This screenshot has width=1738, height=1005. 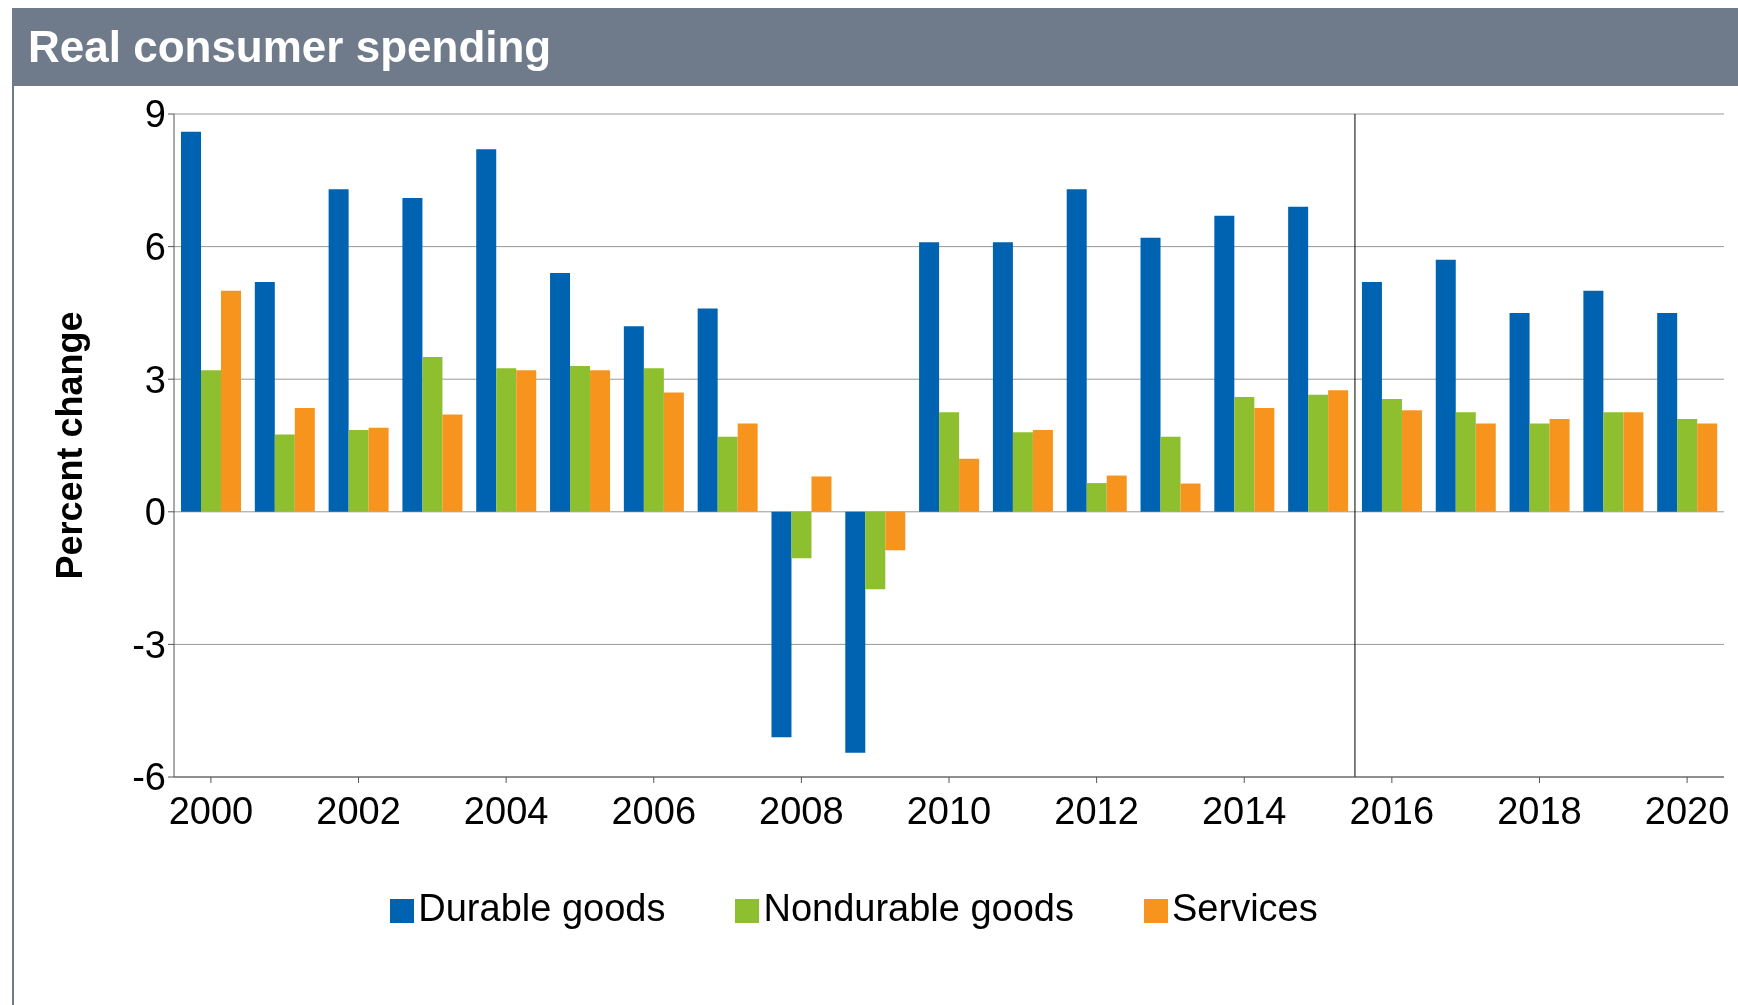 I want to click on legend-label: Nondurable goods, so click(x=919, y=908).